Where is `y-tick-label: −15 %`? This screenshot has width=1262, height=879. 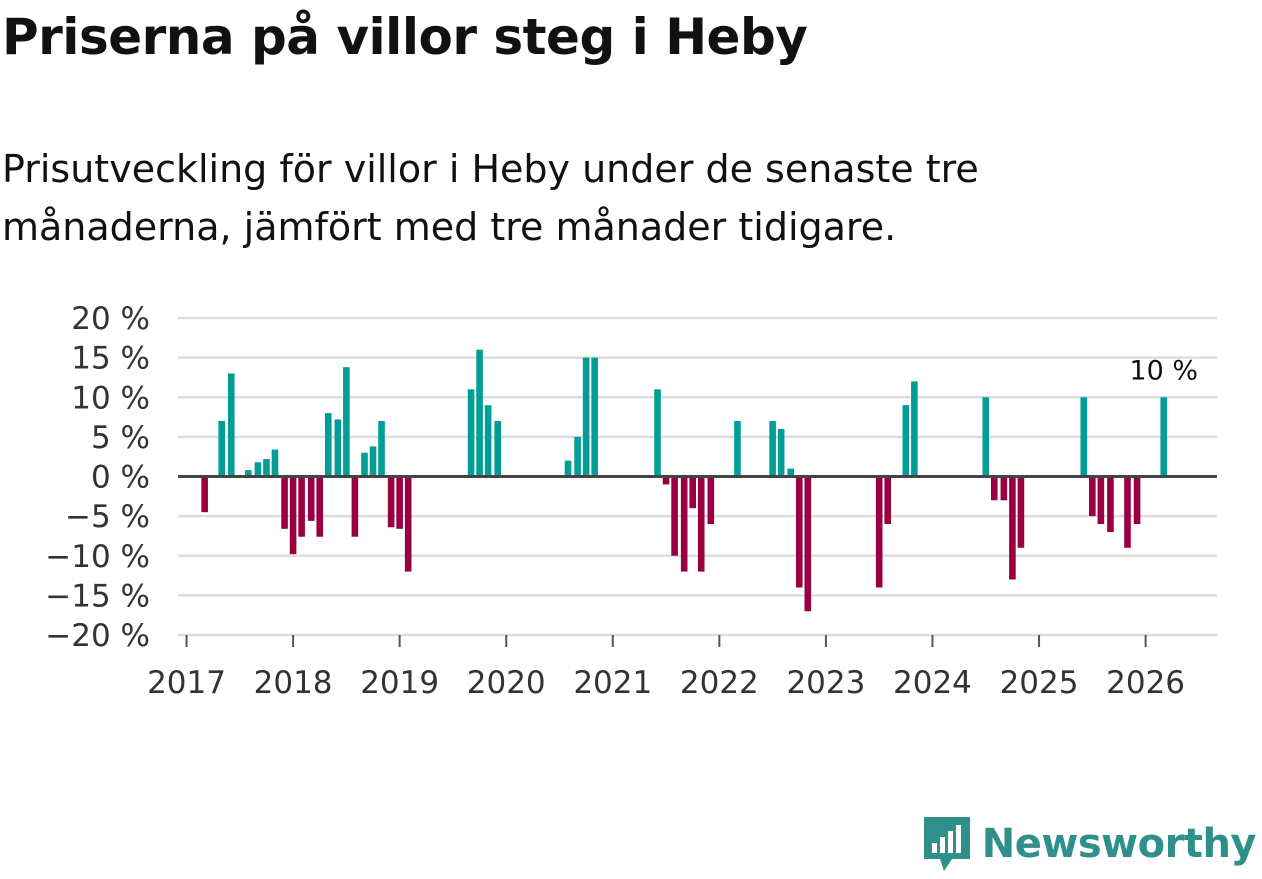 y-tick-label: −15 % is located at coordinates (97, 596).